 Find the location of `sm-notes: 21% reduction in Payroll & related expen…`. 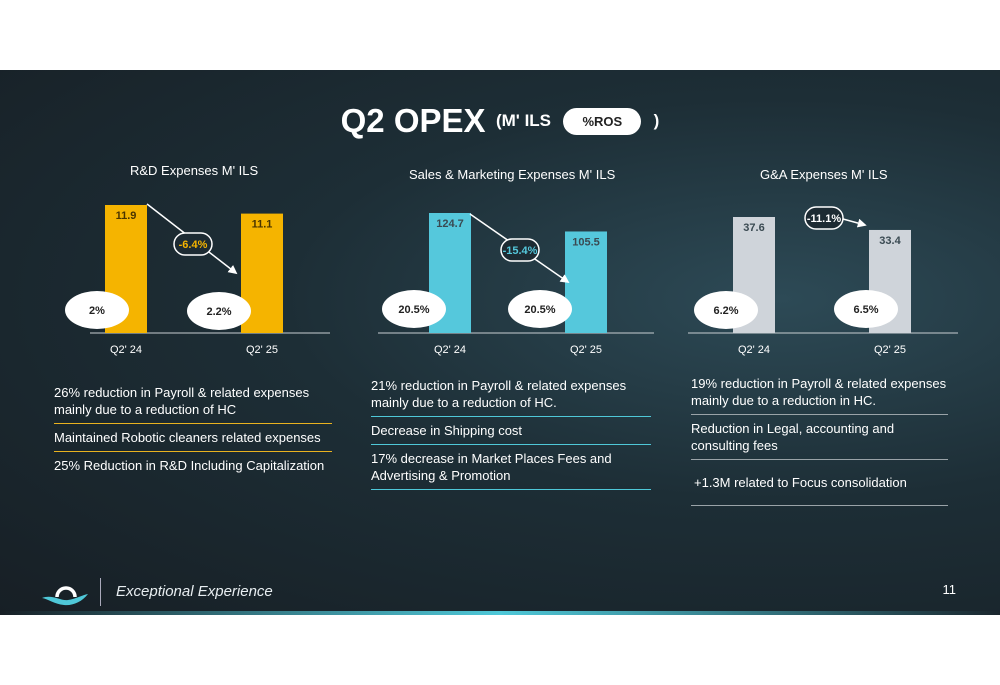

sm-notes: 21% reduction in Payroll & related expen… is located at coordinates (511, 431).